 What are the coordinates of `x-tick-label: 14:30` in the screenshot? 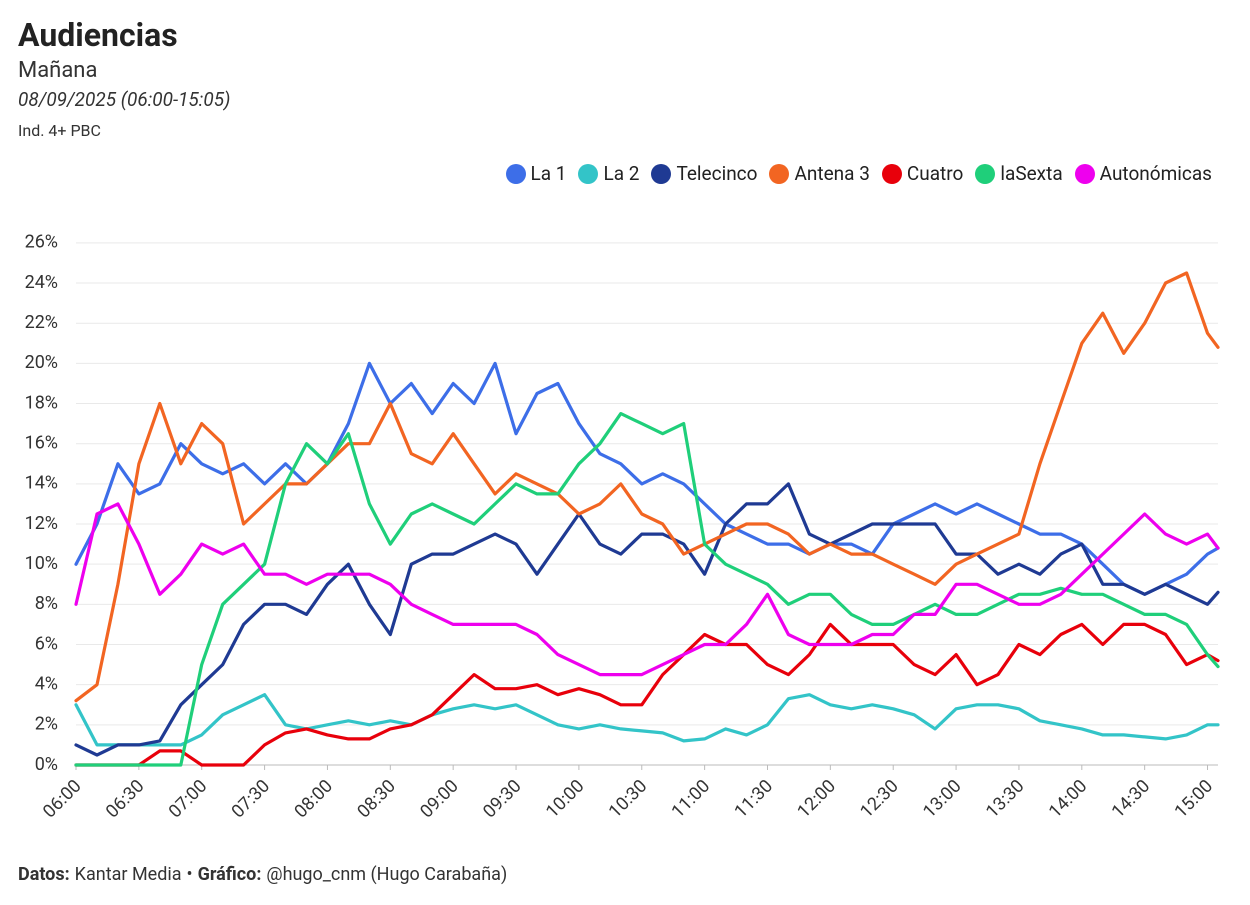 It's located at (1131, 799).